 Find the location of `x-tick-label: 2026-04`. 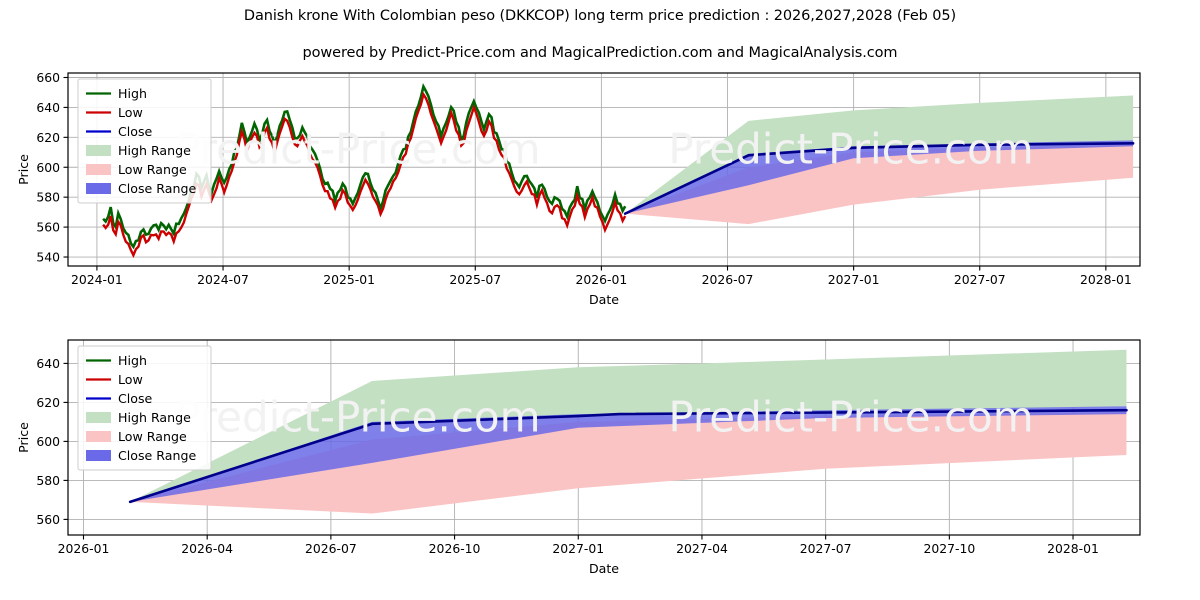

x-tick-label: 2026-04 is located at coordinates (207, 548).